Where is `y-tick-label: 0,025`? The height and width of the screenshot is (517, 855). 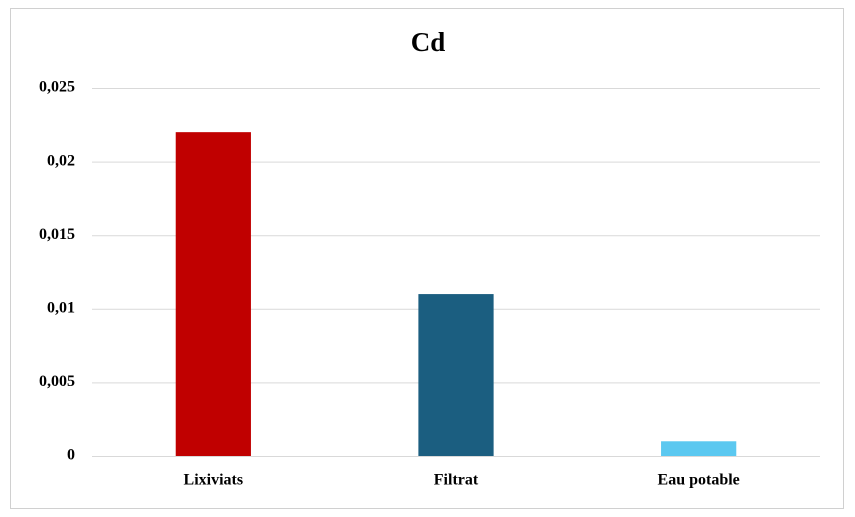
y-tick-label: 0,025 is located at coordinates (57, 87).